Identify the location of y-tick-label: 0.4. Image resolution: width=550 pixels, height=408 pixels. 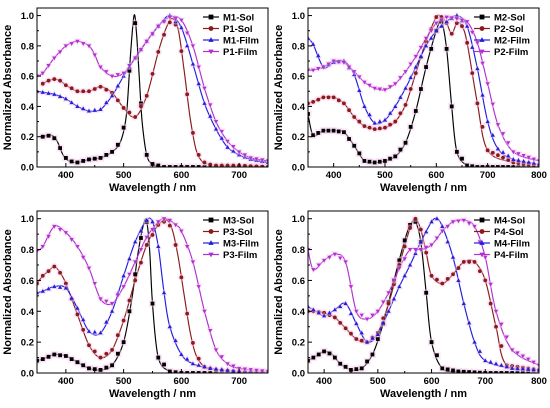
(28, 312).